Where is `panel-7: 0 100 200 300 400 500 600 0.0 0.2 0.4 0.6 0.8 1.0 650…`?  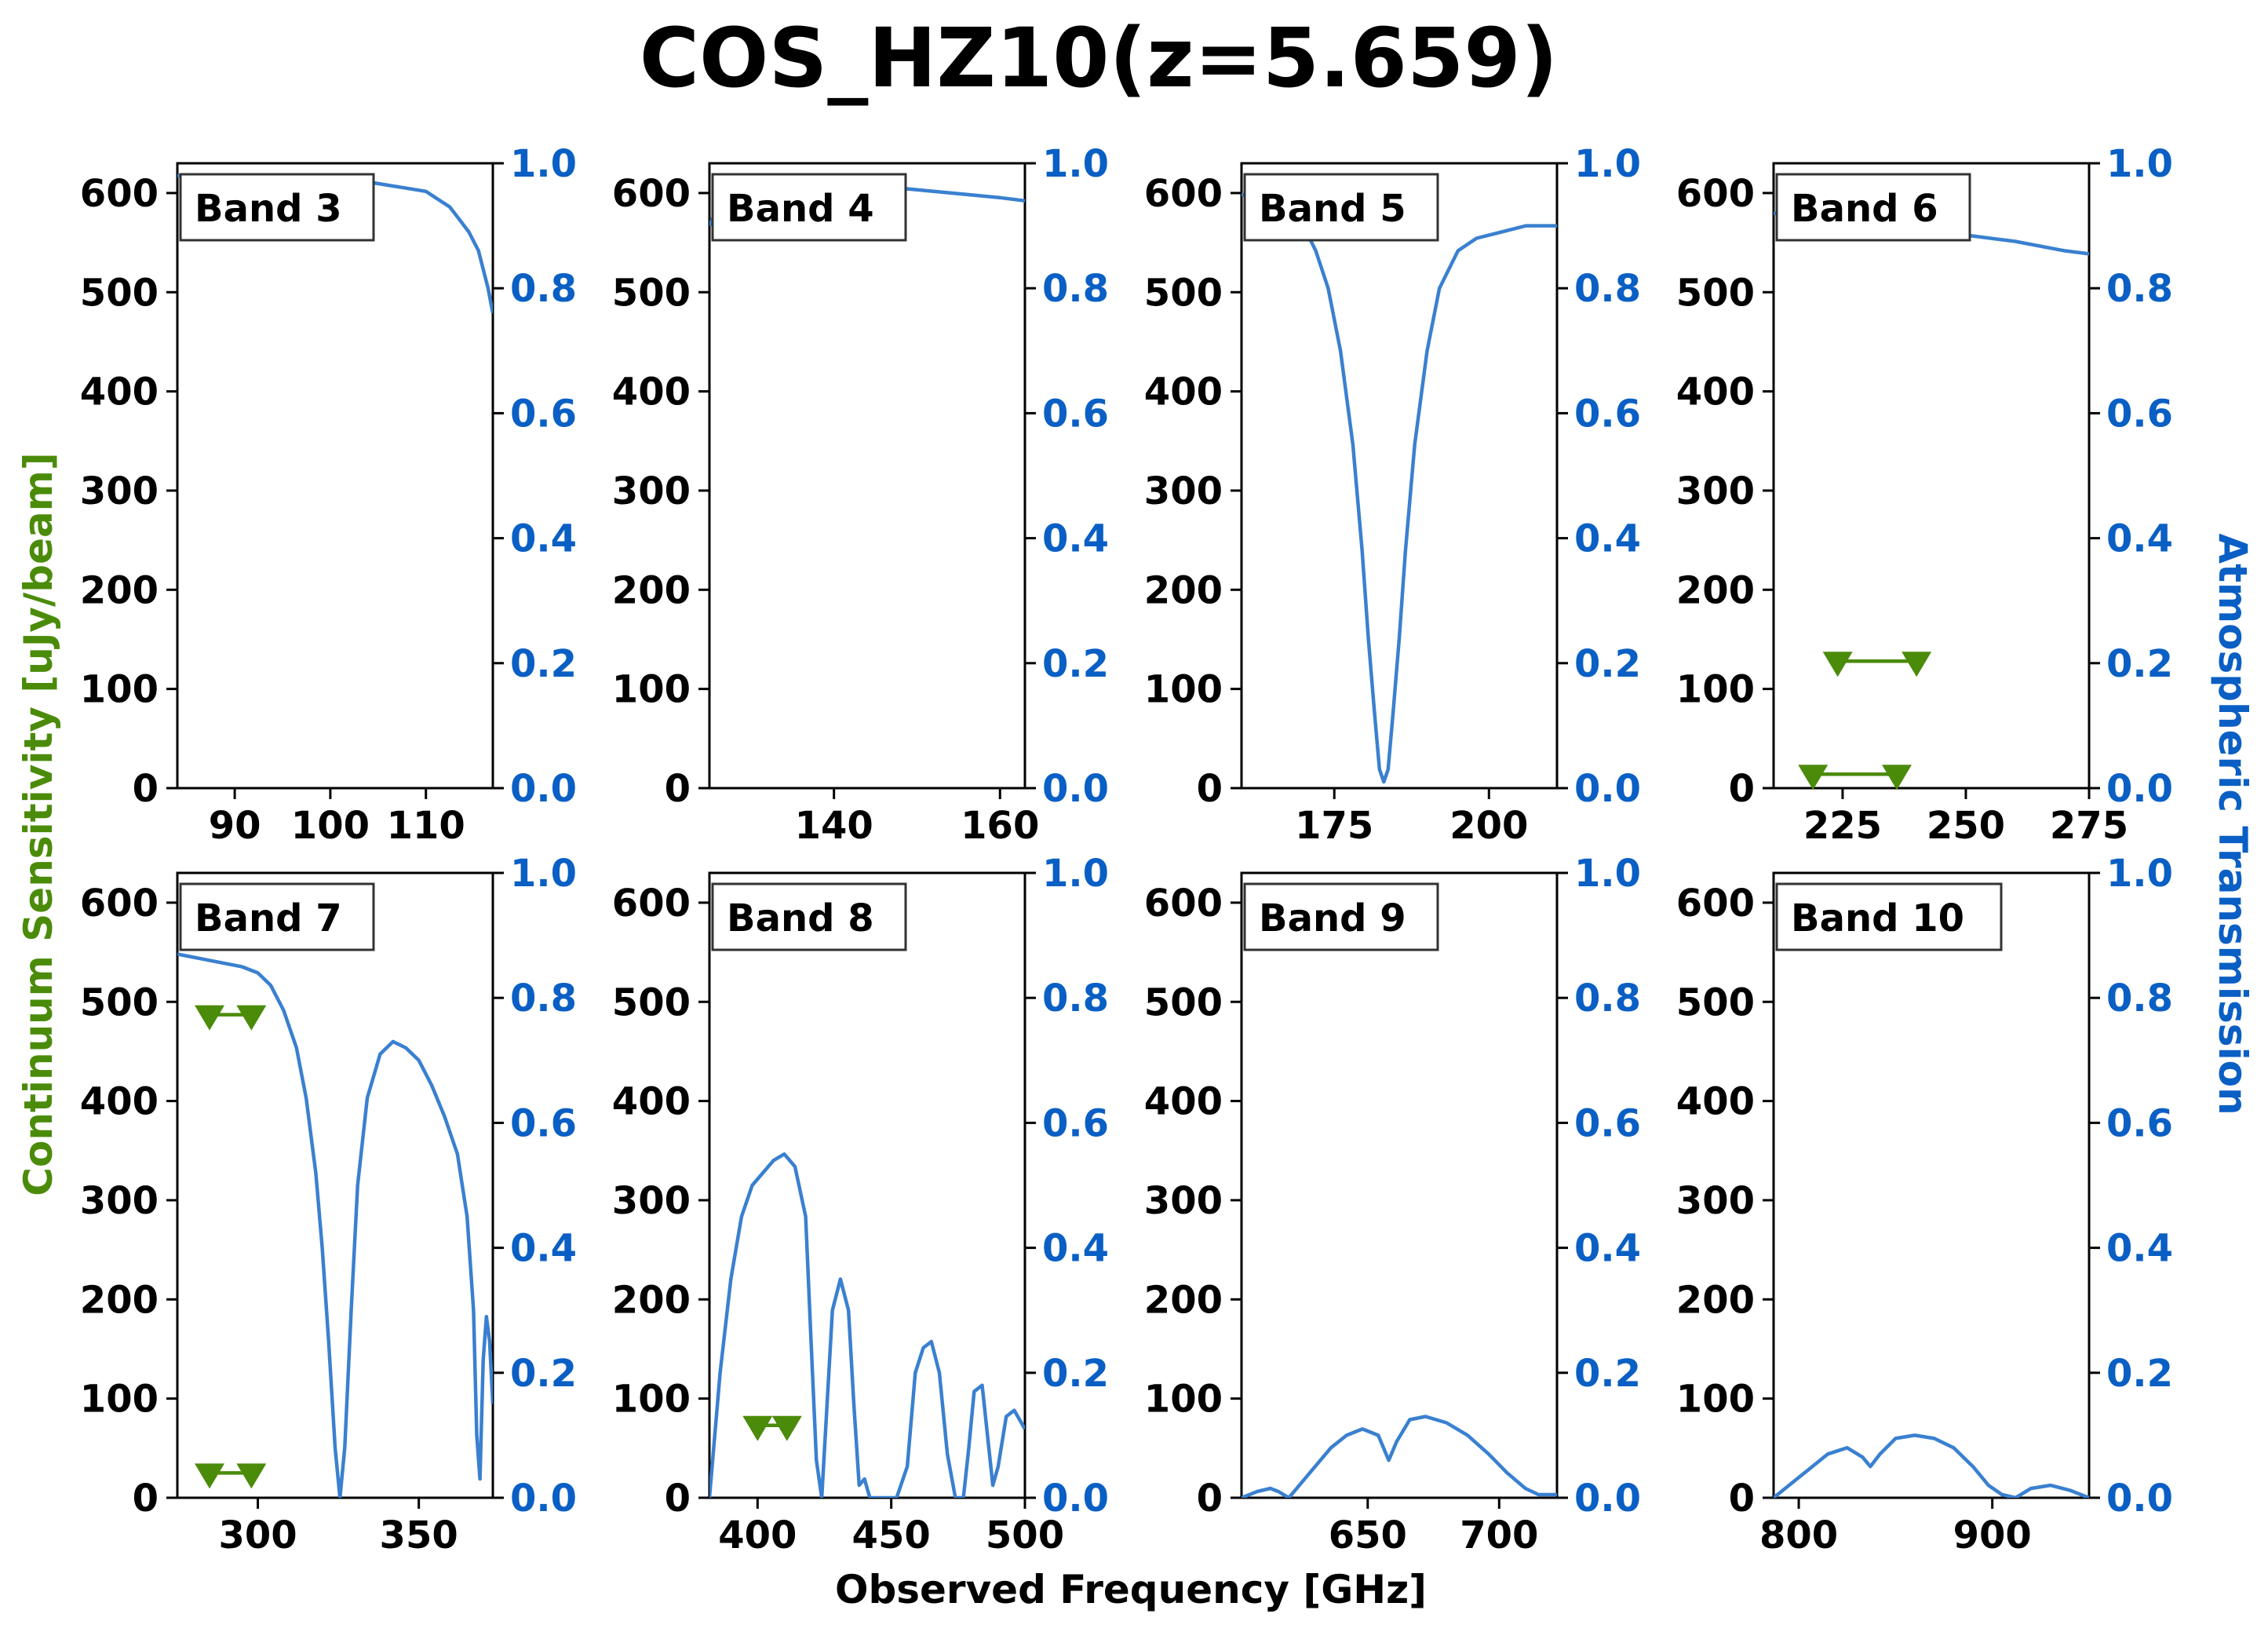
panel-7: 0 100 200 300 400 500 600 0.0 0.2 0.4 0.6 0.8 1.0 650… is located at coordinates (1393, 1204).